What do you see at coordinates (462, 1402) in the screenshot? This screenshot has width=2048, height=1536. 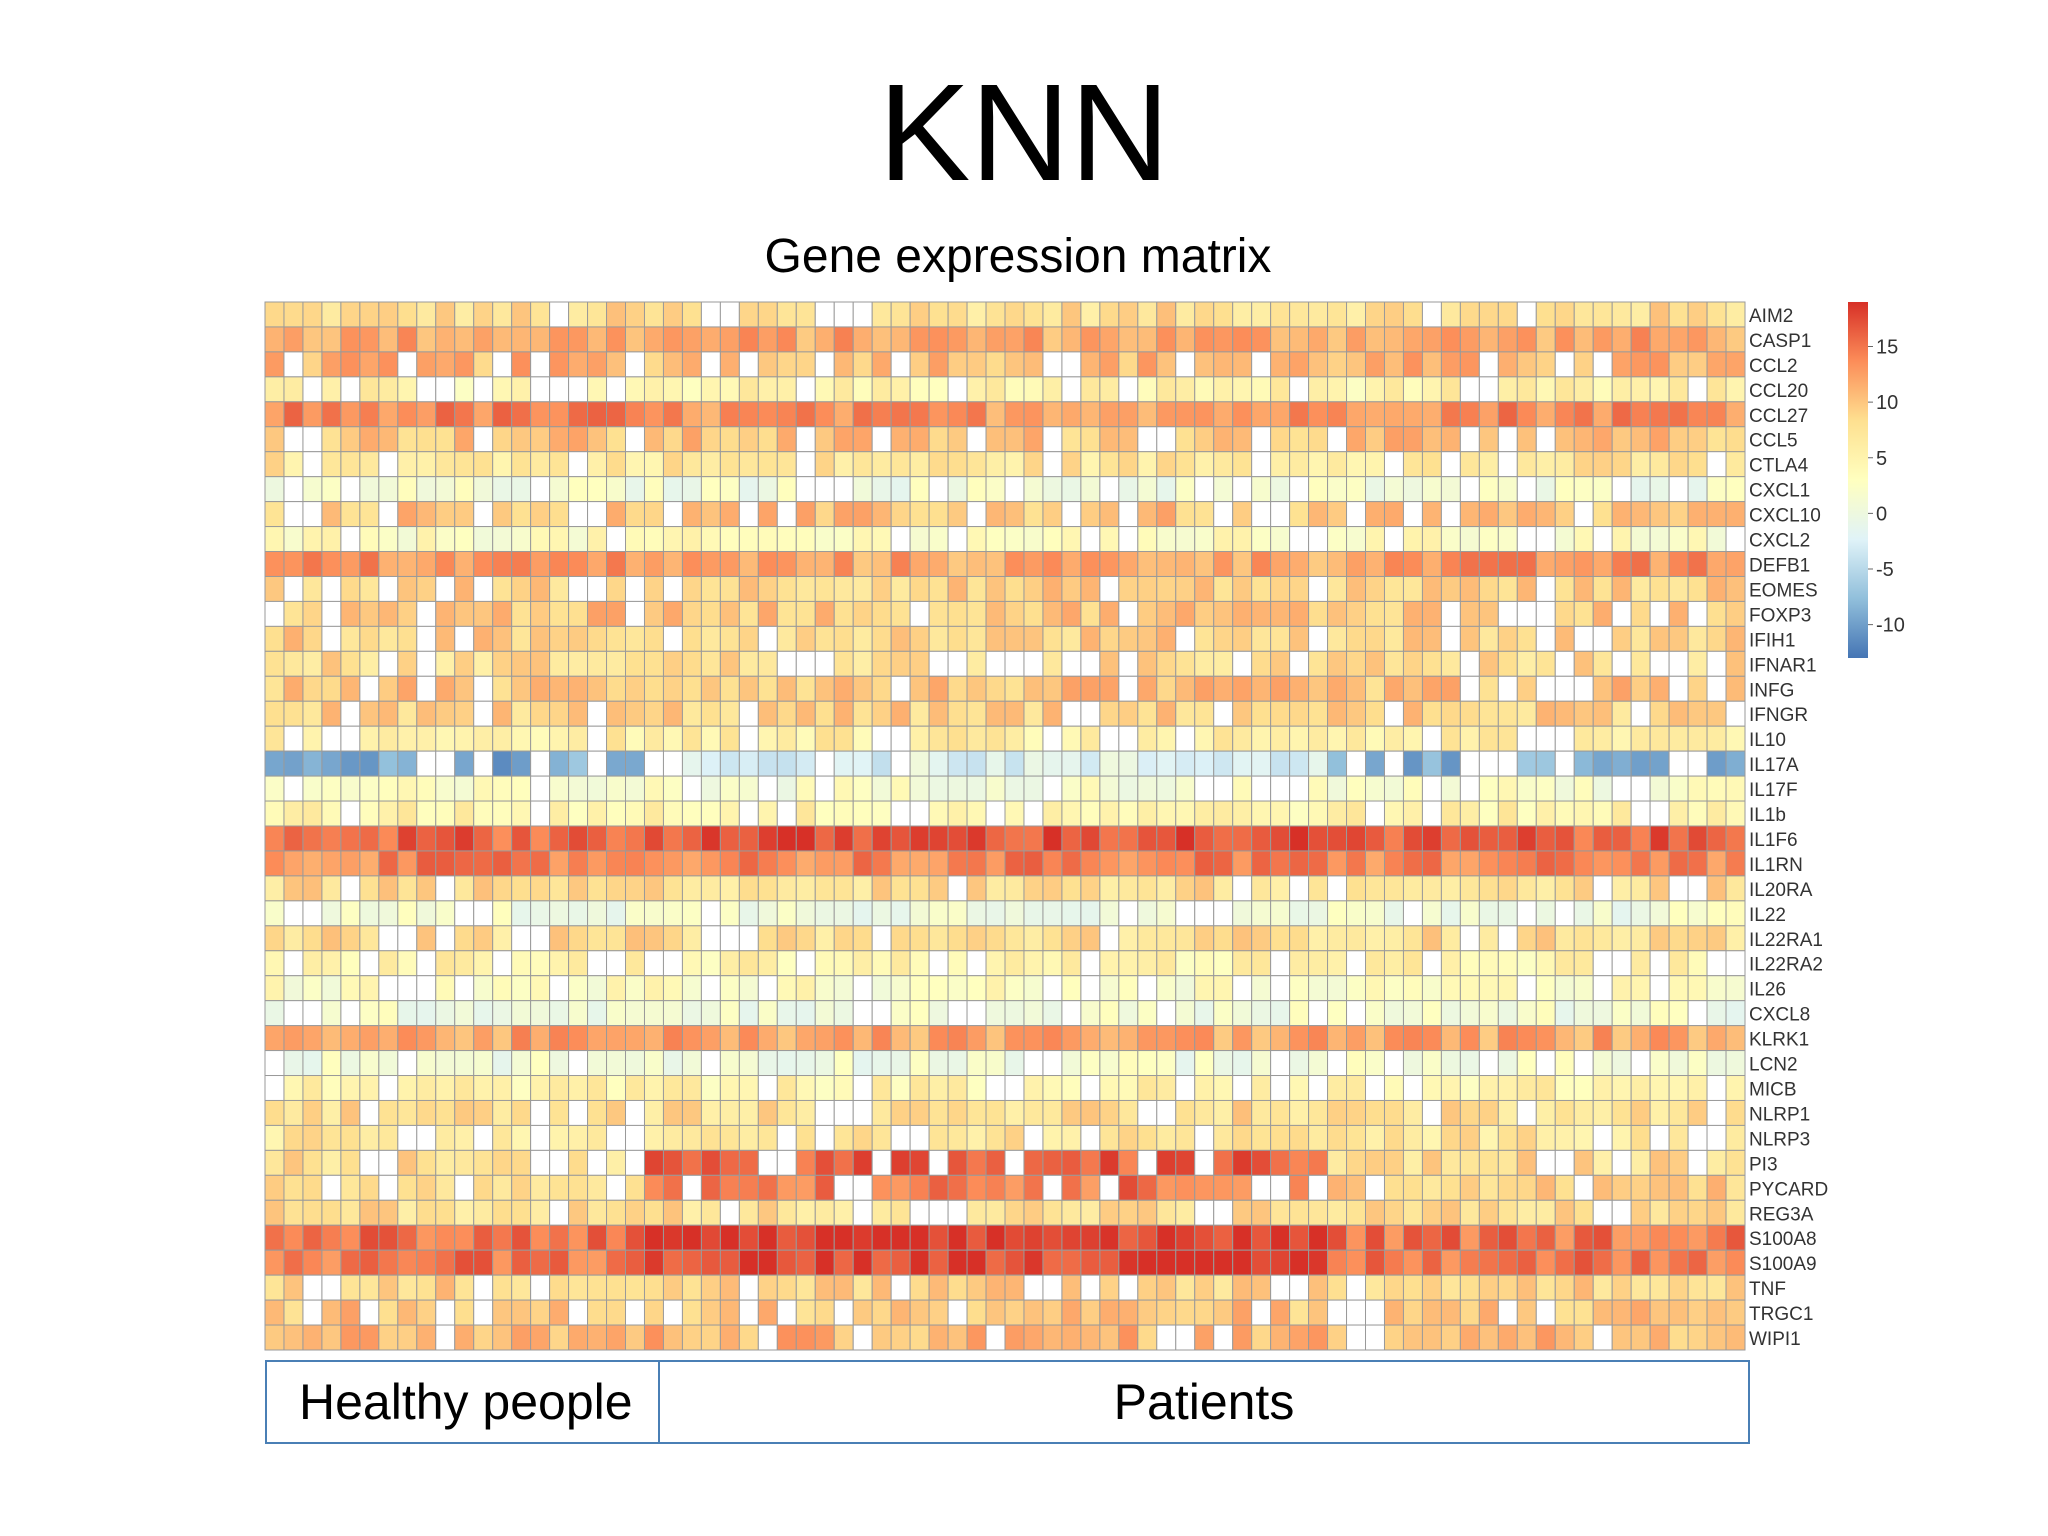 I see `group-label-healthy: Healthy people` at bounding box center [462, 1402].